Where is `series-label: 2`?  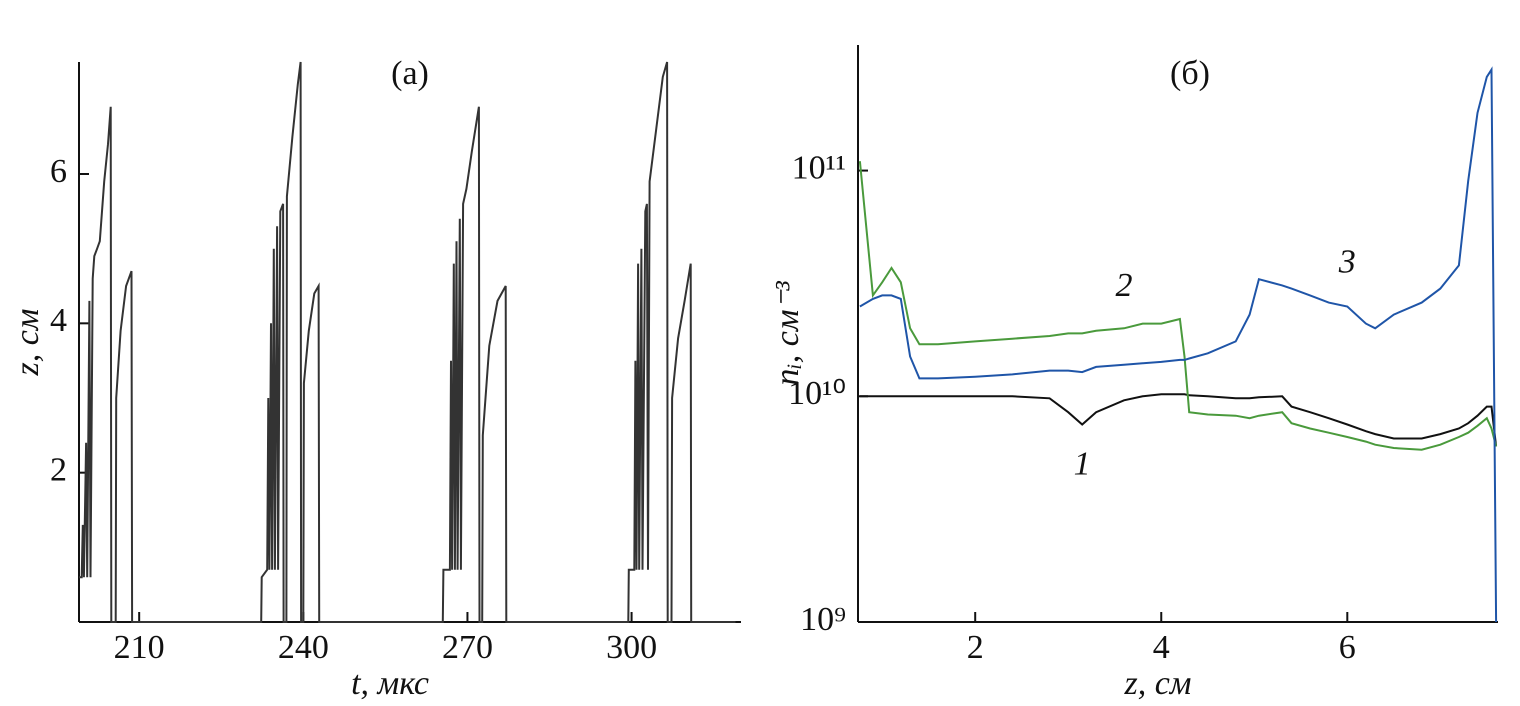
series-label: 2 is located at coordinates (1124, 285).